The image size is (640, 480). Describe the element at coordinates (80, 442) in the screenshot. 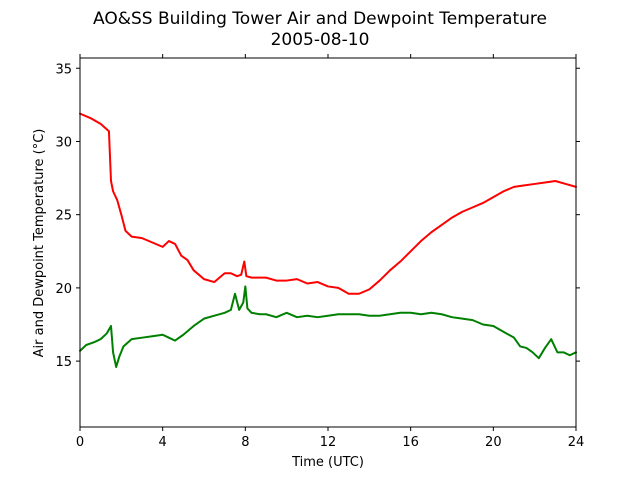

I see `x-tick-label: 0` at that location.